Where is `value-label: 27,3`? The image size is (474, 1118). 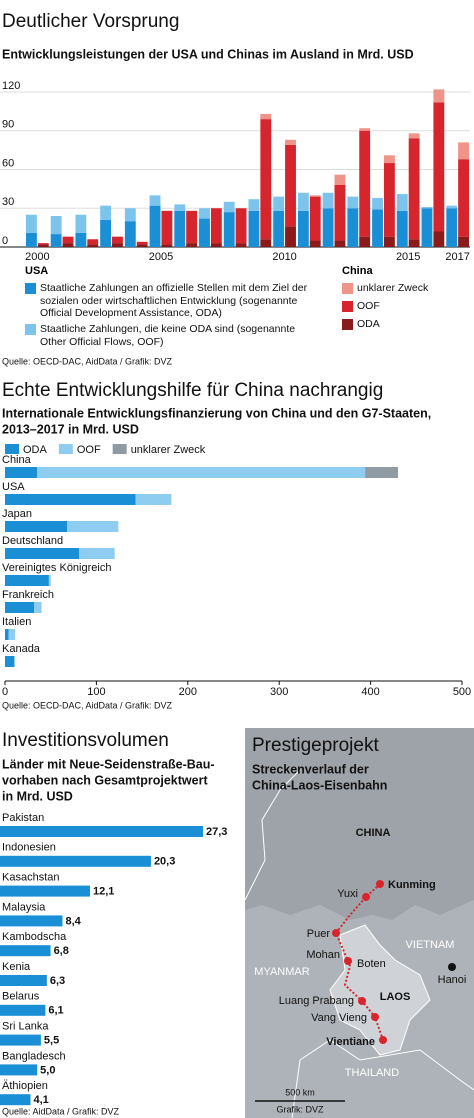 value-label: 27,3 is located at coordinates (216, 832).